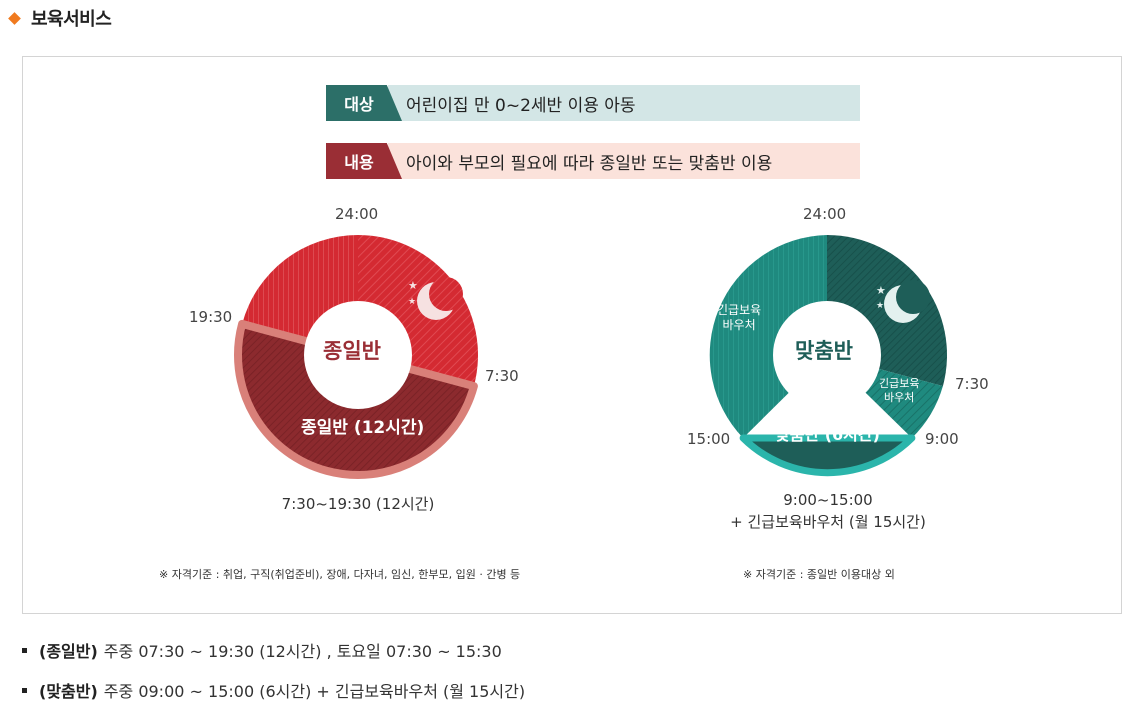 Image resolution: width=1136 pixels, height=720 pixels. I want to click on content-banner: 내용 아이와 부모의 필요에 따라 종일반 또는 맞춤반 이용, so click(593, 161).